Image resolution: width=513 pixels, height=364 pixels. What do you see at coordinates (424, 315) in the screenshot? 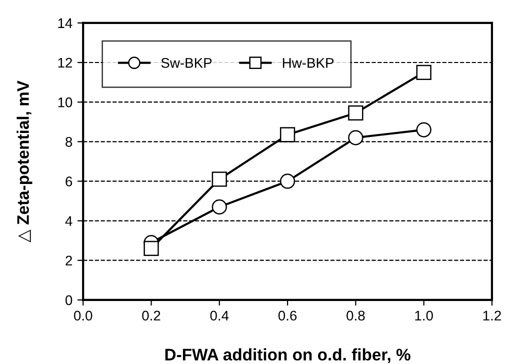
I see `x-tick-label: 1.0` at bounding box center [424, 315].